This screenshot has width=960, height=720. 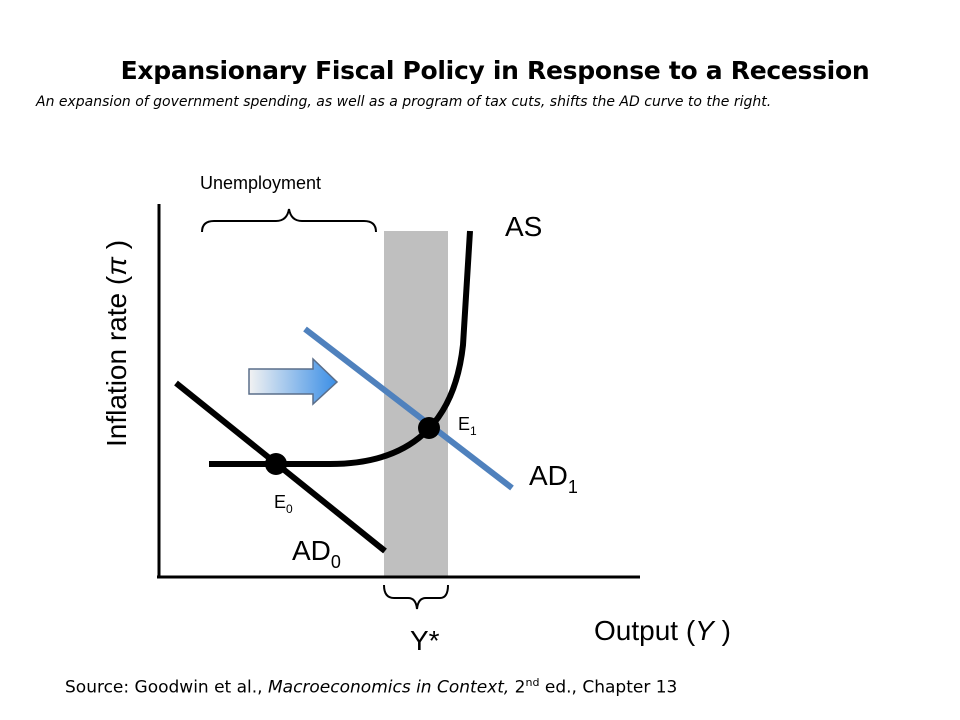 I want to click on as-label: AS, so click(x=523, y=226).